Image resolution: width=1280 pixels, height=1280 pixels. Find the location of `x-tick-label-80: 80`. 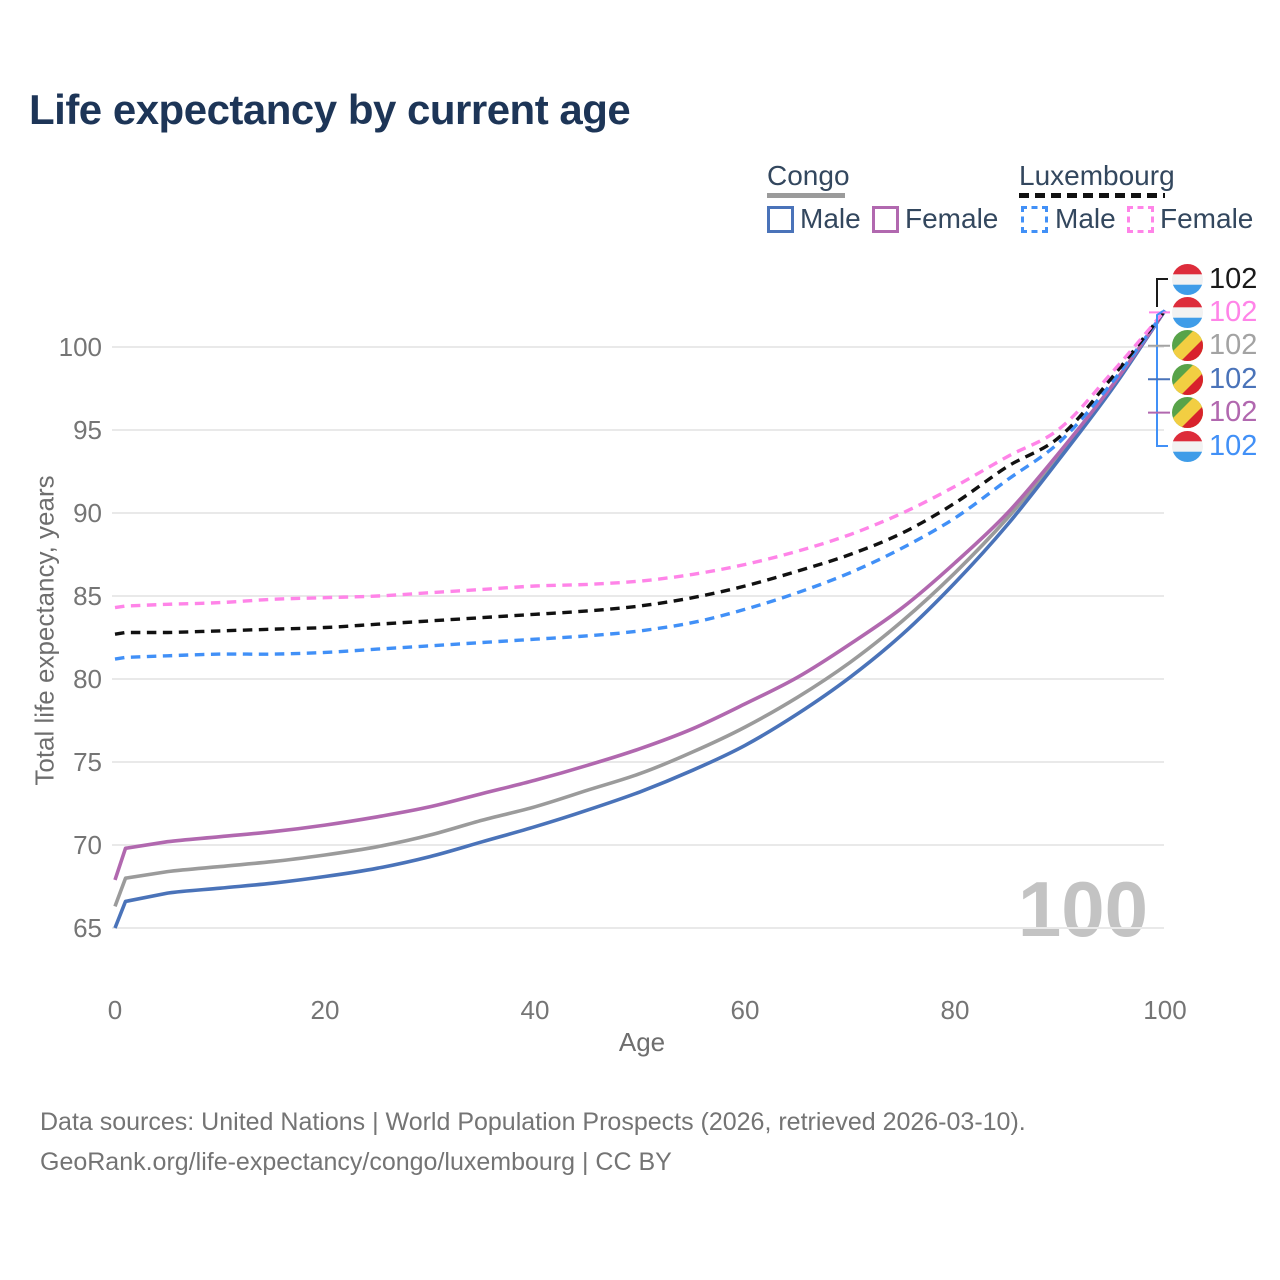

x-tick-label-80: 80 is located at coordinates (955, 1010).